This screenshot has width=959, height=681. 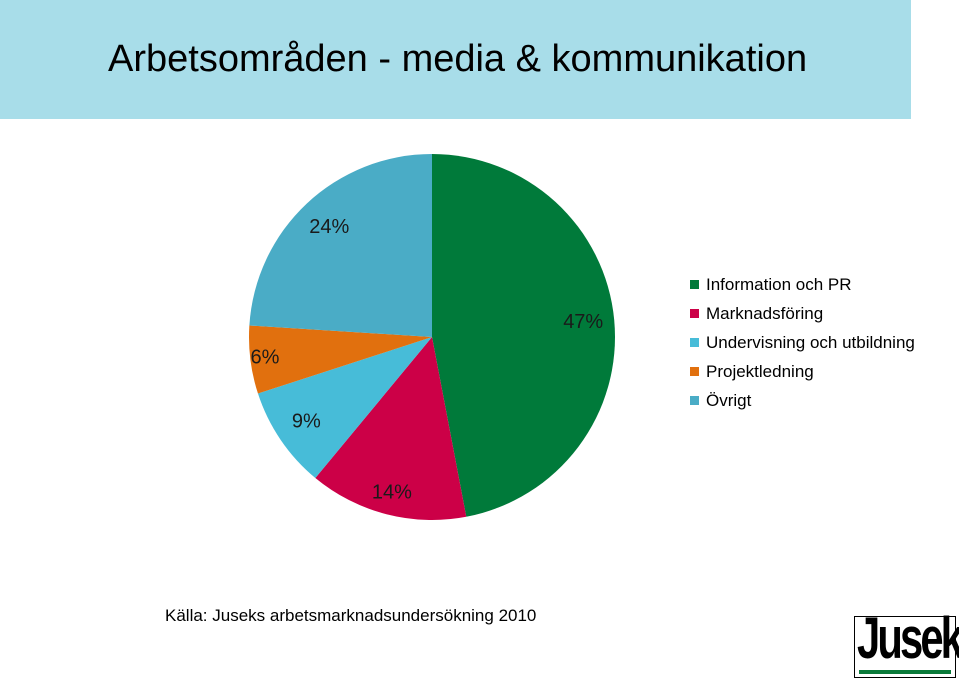 What do you see at coordinates (765, 313) in the screenshot?
I see `legend-label-1: Marknadsföring` at bounding box center [765, 313].